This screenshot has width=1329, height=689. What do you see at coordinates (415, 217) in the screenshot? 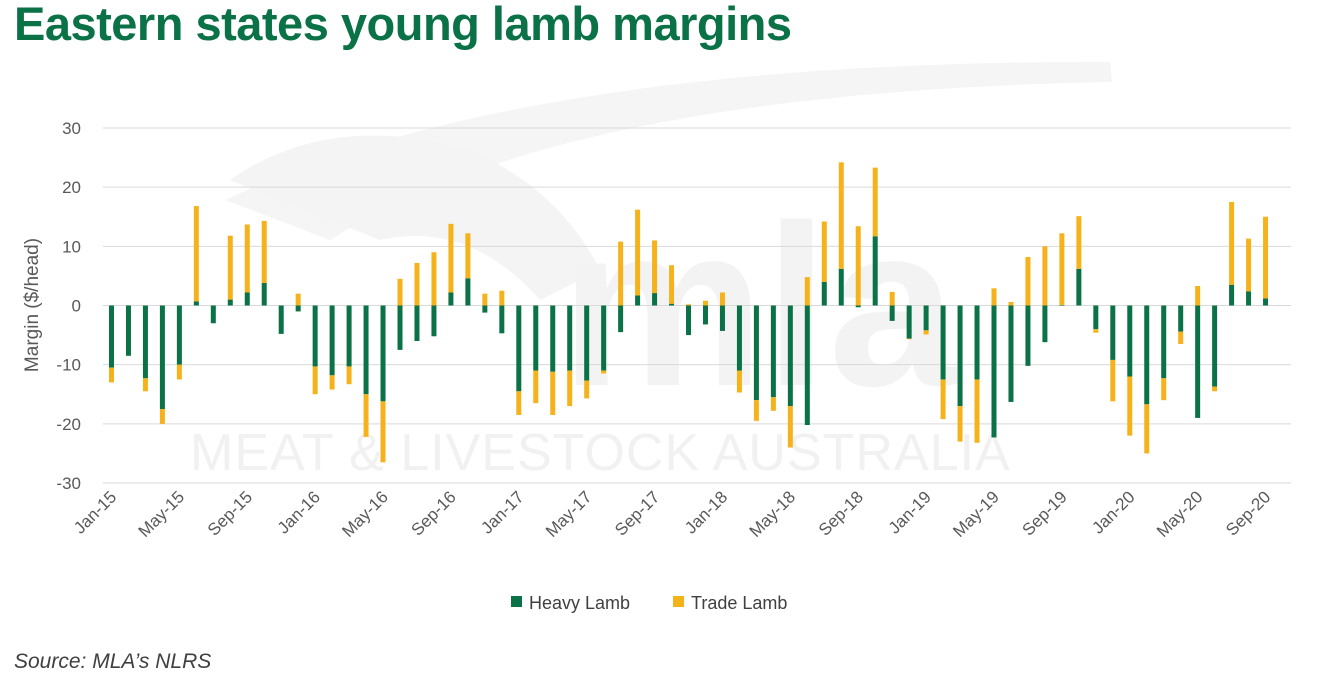
I see `watermark-hill-shape` at bounding box center [415, 217].